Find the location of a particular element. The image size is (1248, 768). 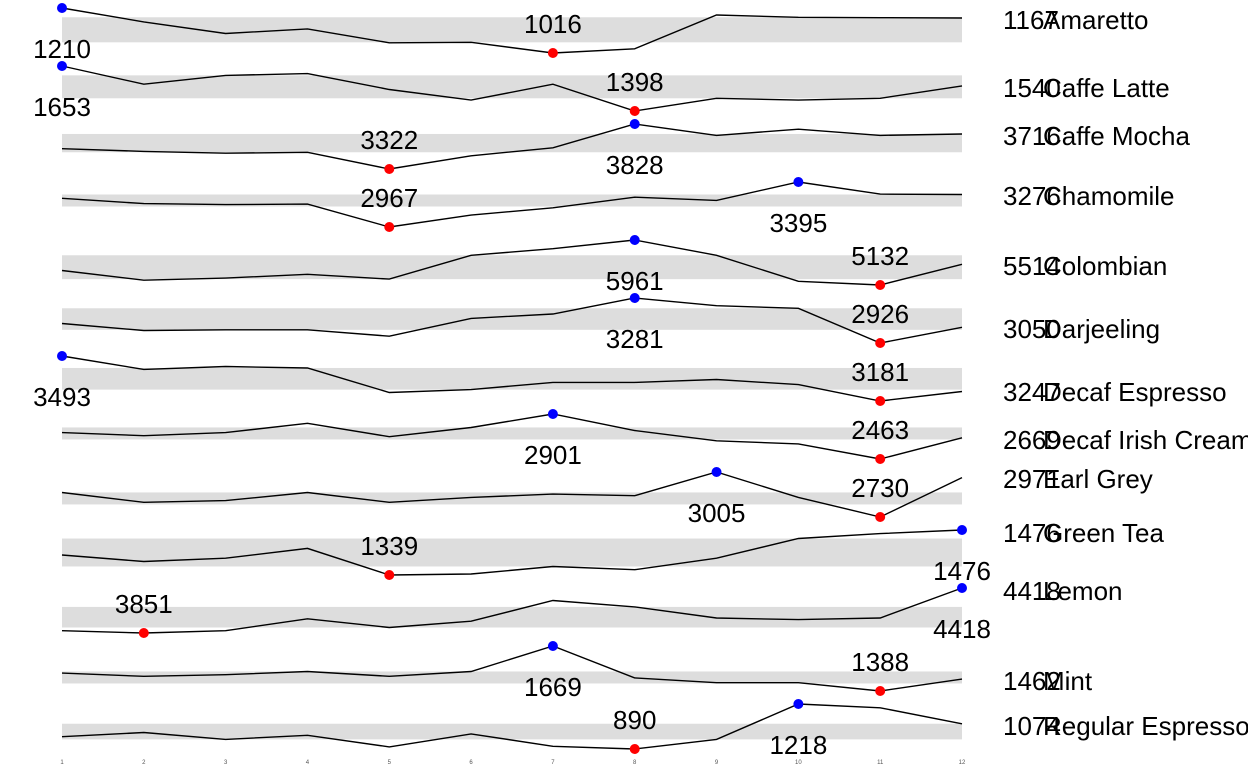

x-tick-label: 8 is located at coordinates (635, 763).